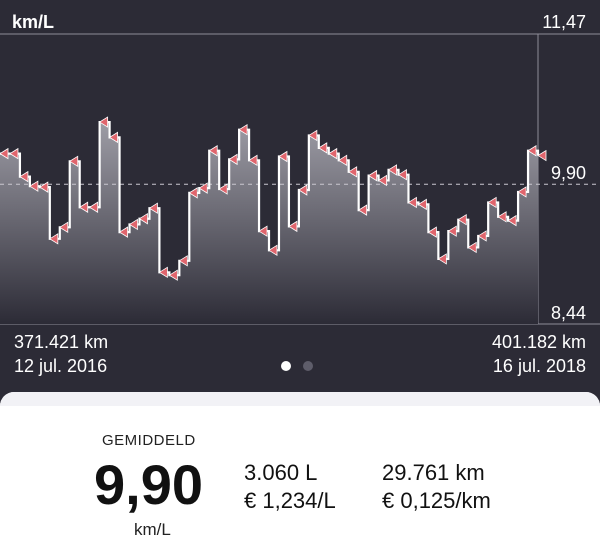 The image size is (600, 555). Describe the element at coordinates (148, 484) in the screenshot. I see `average-value: 9,90` at that location.